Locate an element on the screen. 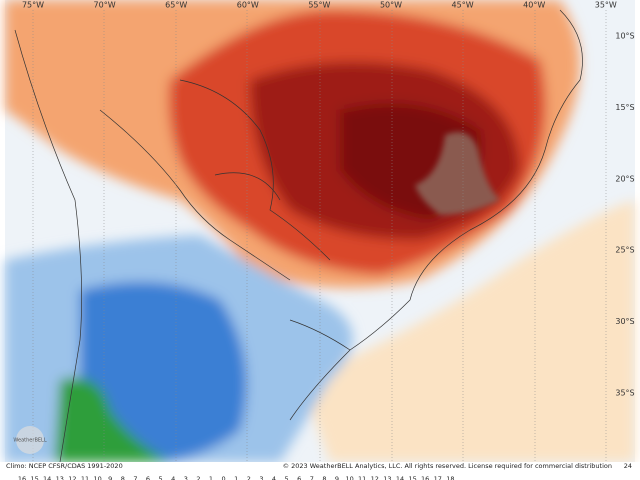  logo-badge is located at coordinates (30, 440).